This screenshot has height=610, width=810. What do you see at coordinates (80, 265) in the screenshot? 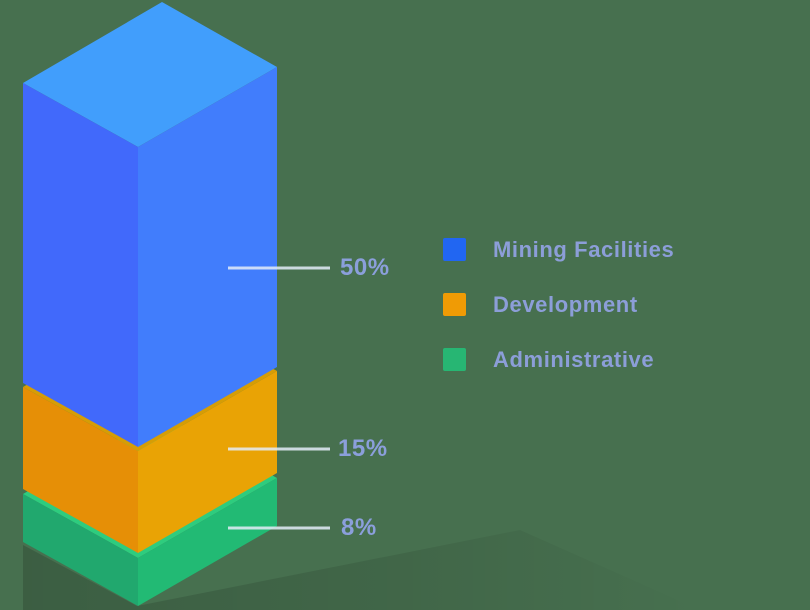
I see `segment-mining-facilities-left-face` at bounding box center [80, 265].